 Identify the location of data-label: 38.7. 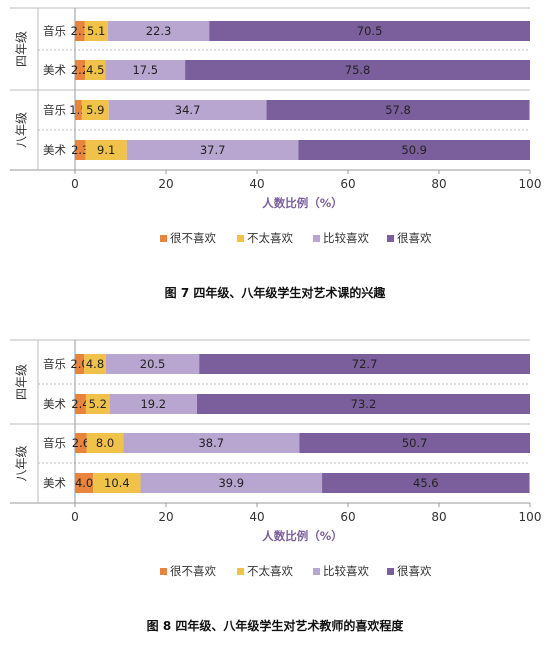
(211, 443).